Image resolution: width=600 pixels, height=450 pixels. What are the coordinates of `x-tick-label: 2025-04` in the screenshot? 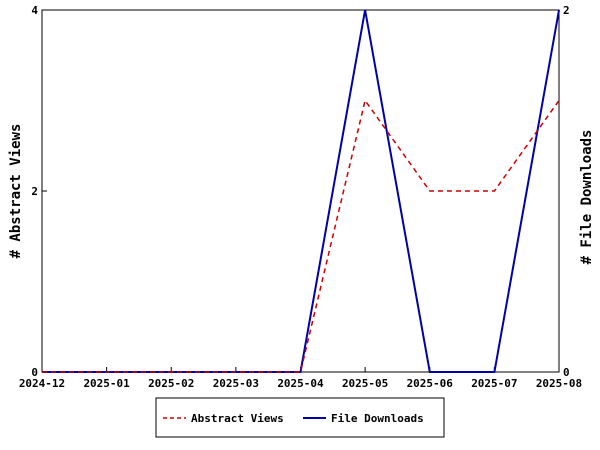 It's located at (300, 383).